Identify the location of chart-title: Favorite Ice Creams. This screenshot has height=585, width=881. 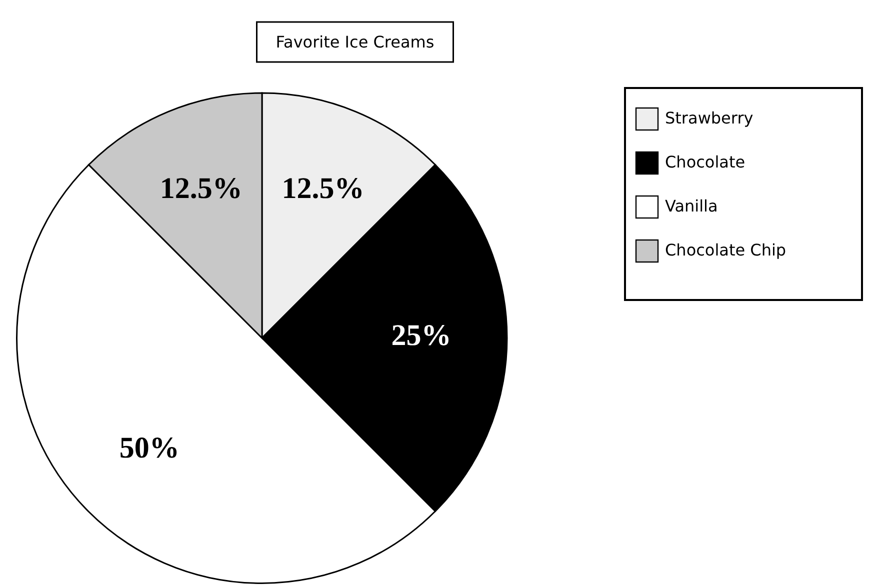
(355, 42).